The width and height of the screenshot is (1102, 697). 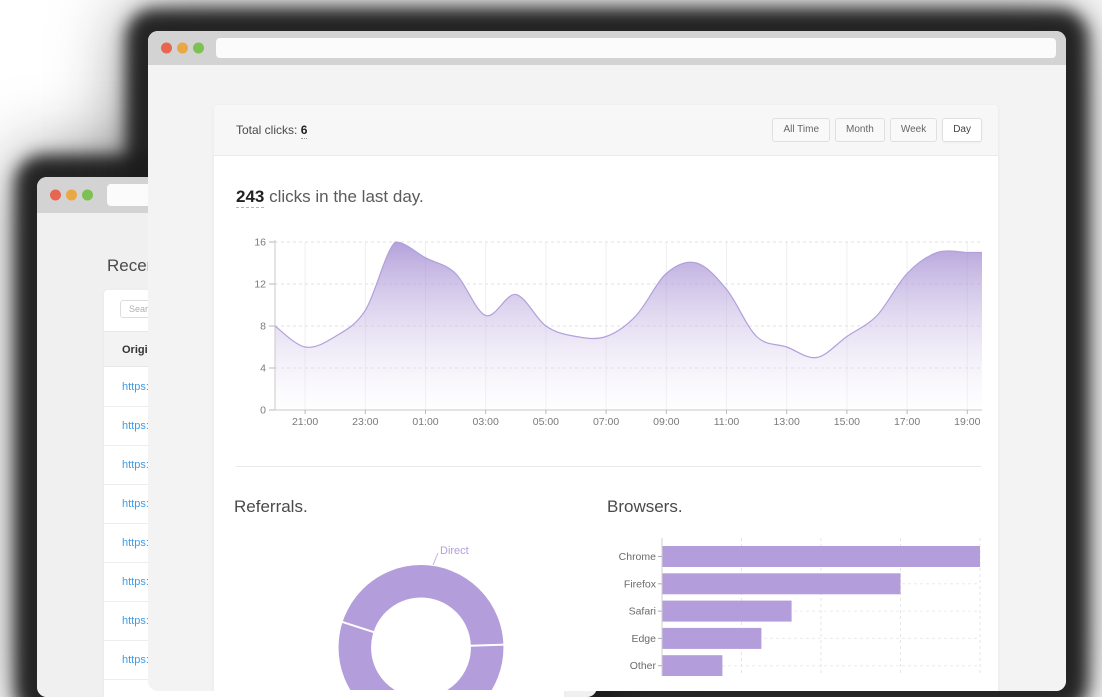 I want to click on svg-text: 21:00, so click(x=305, y=422).